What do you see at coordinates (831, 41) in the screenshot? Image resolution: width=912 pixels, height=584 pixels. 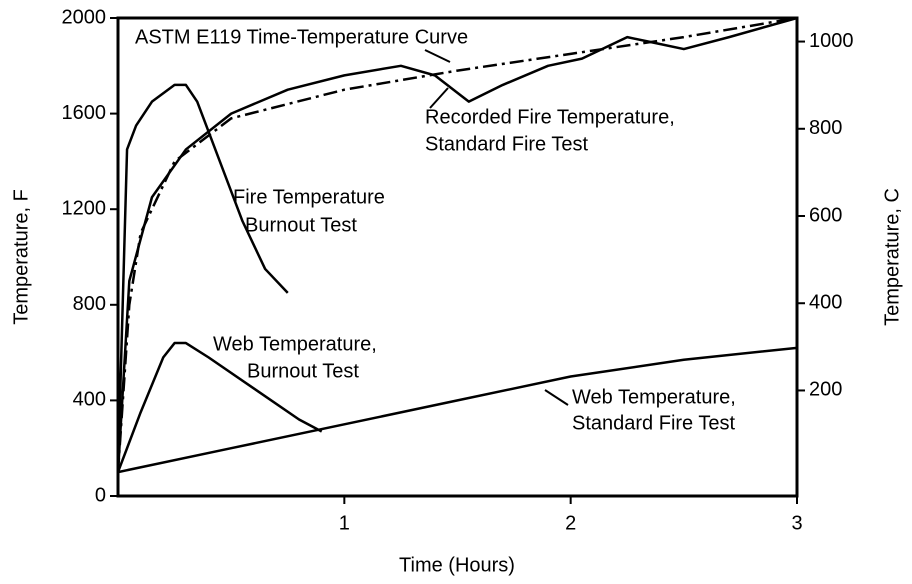 I see `y2-tick-label: 1000` at bounding box center [831, 41].